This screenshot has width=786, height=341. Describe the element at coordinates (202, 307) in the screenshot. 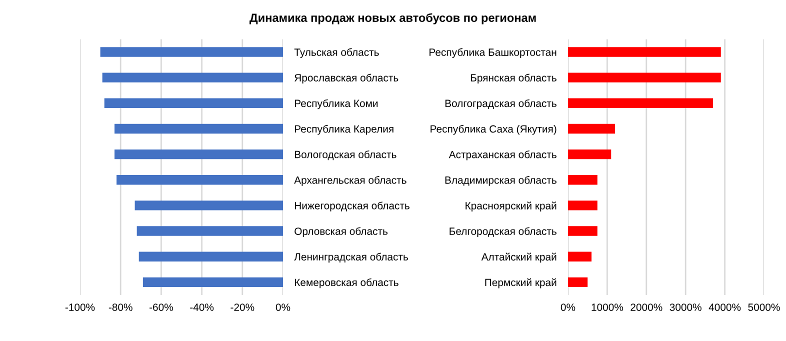

I see `x-tick-label: -40%` at that location.